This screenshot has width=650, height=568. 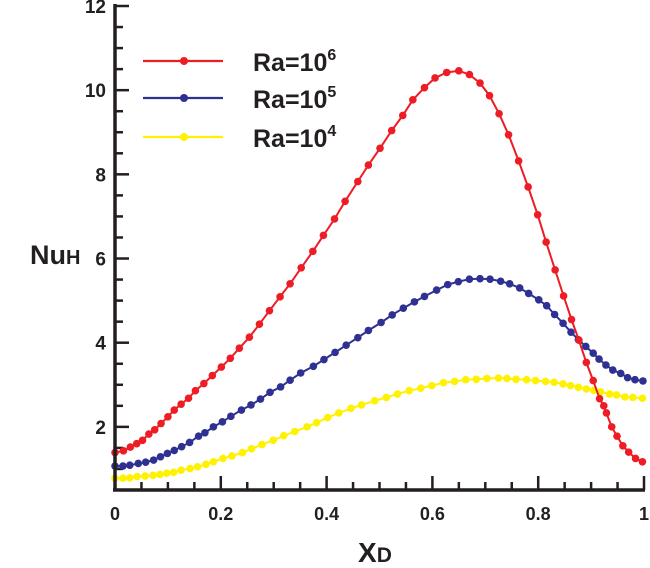 What do you see at coordinates (95, 9) in the screenshot?
I see `y-tick-label: 12` at bounding box center [95, 9].